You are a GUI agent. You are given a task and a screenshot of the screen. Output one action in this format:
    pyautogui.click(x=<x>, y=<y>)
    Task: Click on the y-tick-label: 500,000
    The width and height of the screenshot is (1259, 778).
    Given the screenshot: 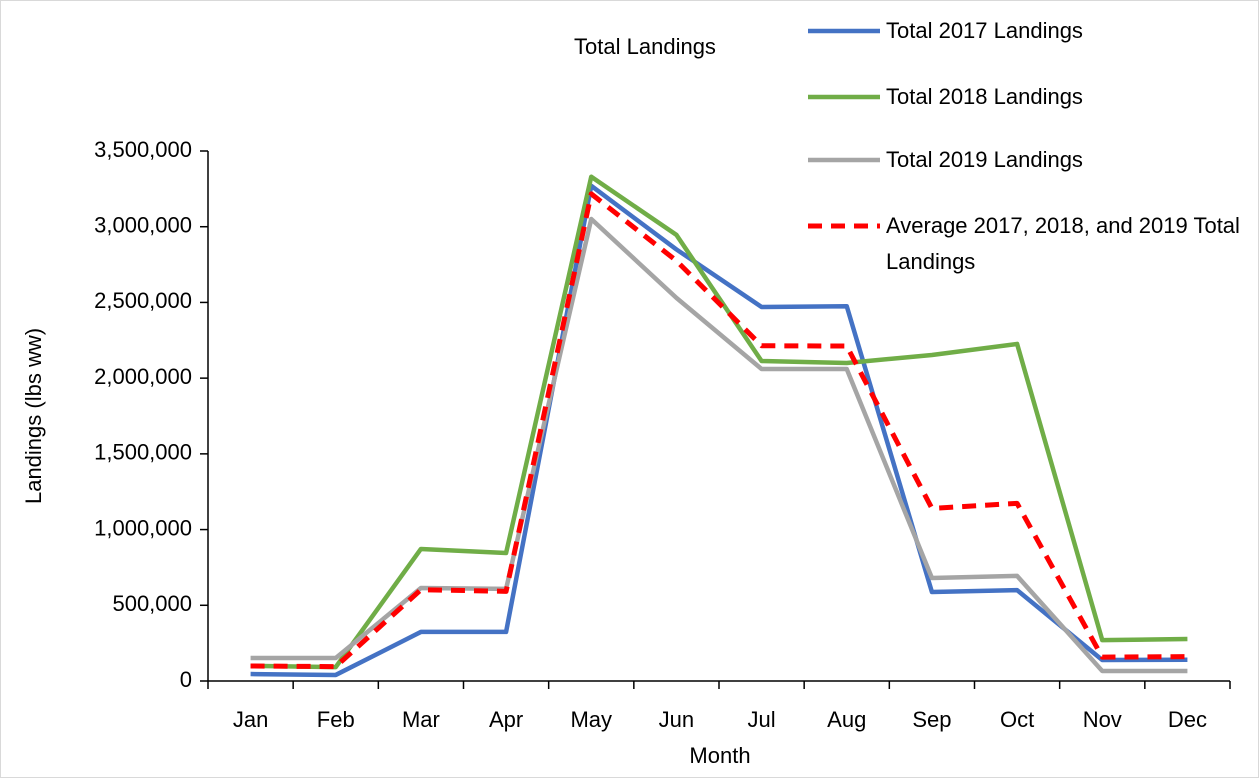 What is the action you would take?
    pyautogui.click(x=152, y=603)
    